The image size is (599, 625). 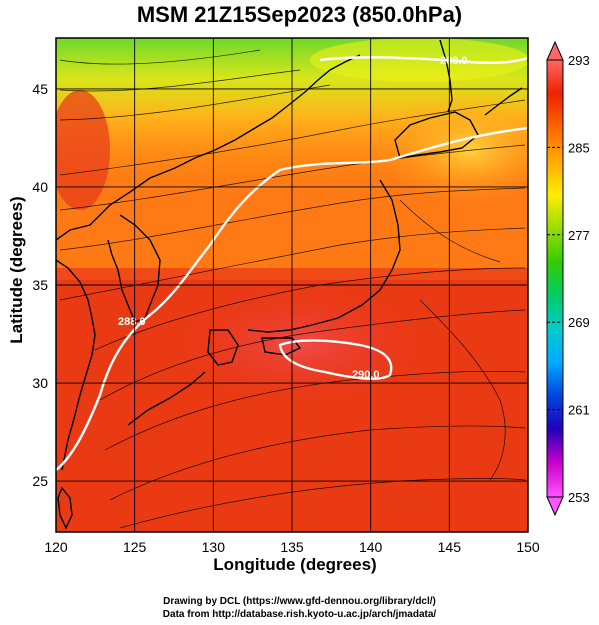 I want to click on y-tick-label: 25, so click(x=40, y=481).